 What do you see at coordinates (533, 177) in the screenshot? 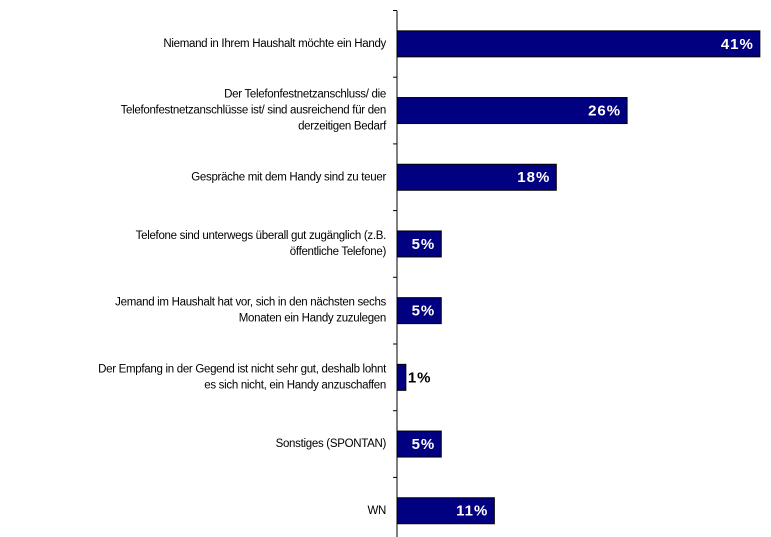
I see `value-label: 18%` at bounding box center [533, 177].